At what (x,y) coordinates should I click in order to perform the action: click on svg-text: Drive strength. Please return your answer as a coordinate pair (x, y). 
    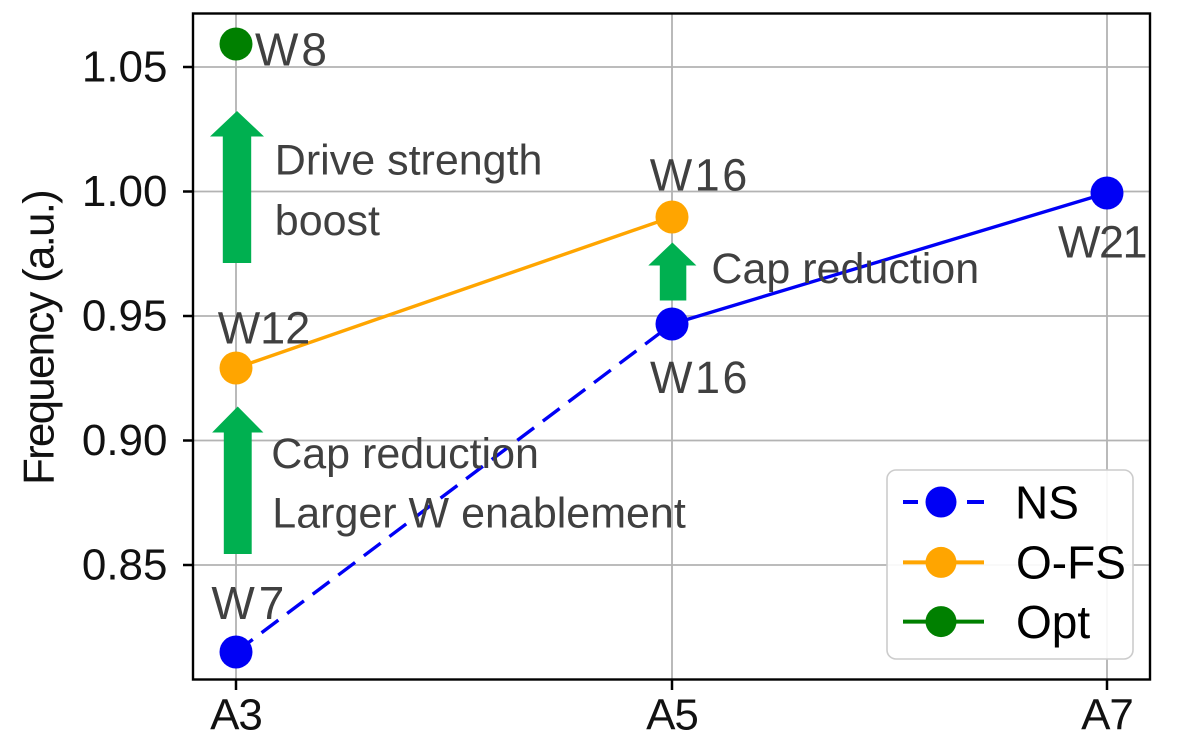
    Looking at the image, I should click on (409, 161).